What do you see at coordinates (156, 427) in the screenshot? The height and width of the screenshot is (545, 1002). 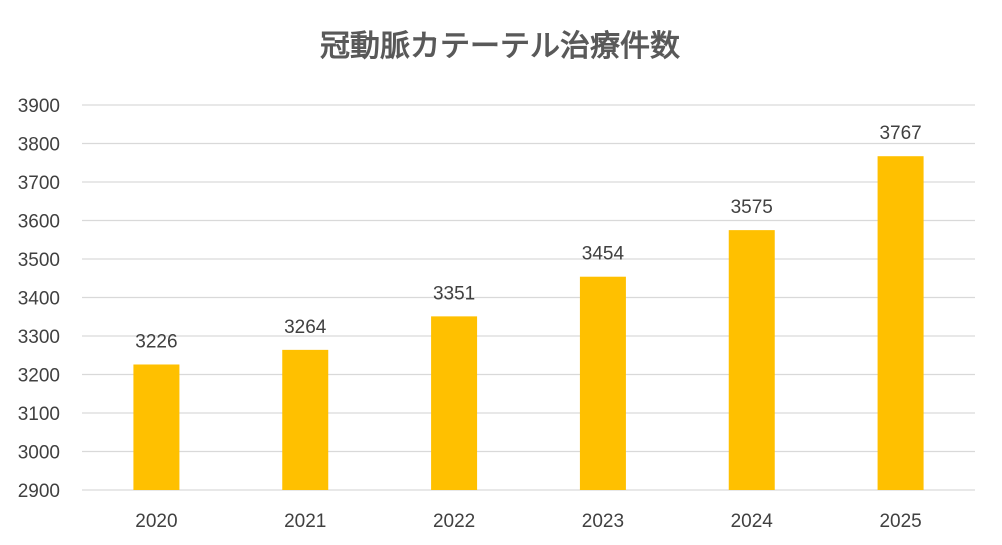 I see `bar-2020` at bounding box center [156, 427].